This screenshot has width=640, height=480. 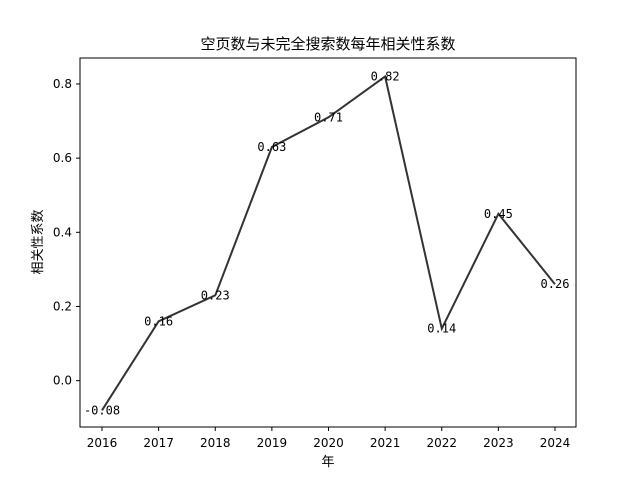 What do you see at coordinates (62, 84) in the screenshot?
I see `y-tick-label: 0.8` at bounding box center [62, 84].